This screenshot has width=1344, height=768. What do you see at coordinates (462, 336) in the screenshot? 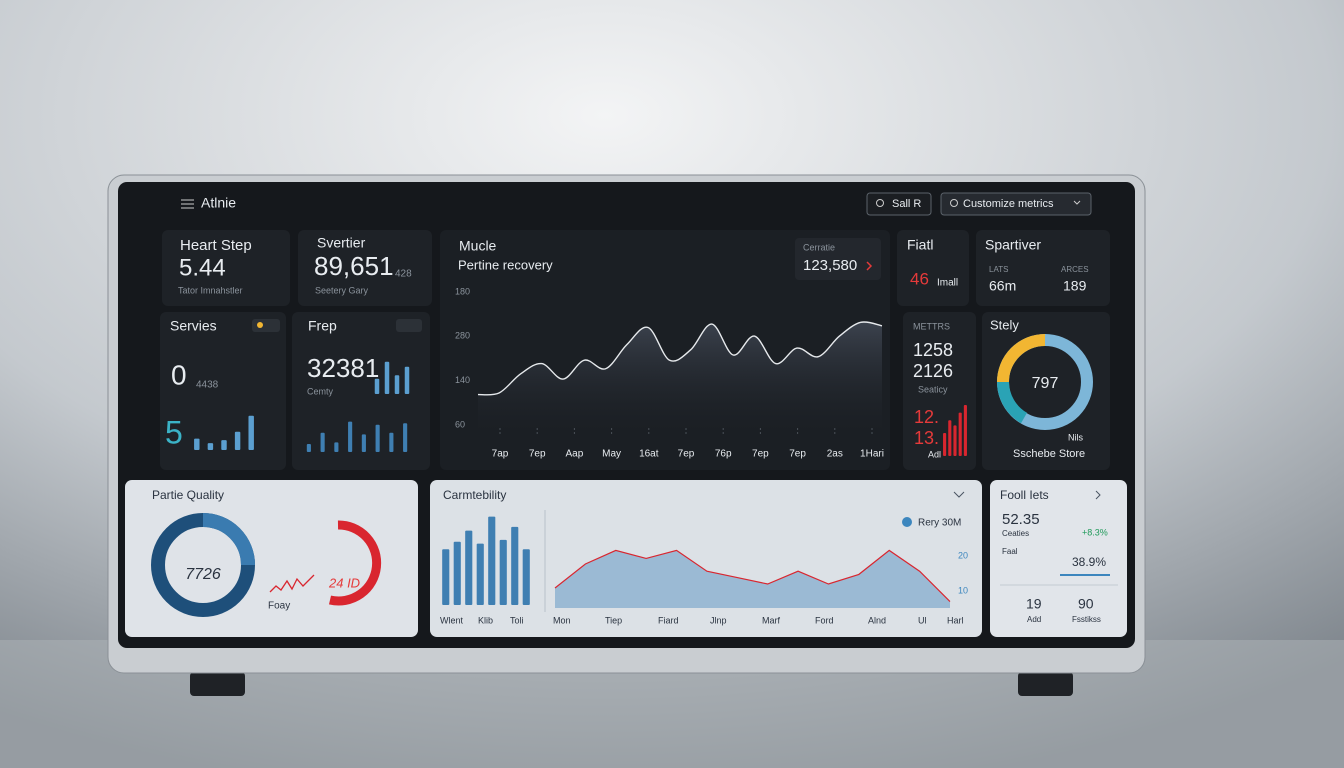
I see `y-tick-label: 280` at bounding box center [462, 336].